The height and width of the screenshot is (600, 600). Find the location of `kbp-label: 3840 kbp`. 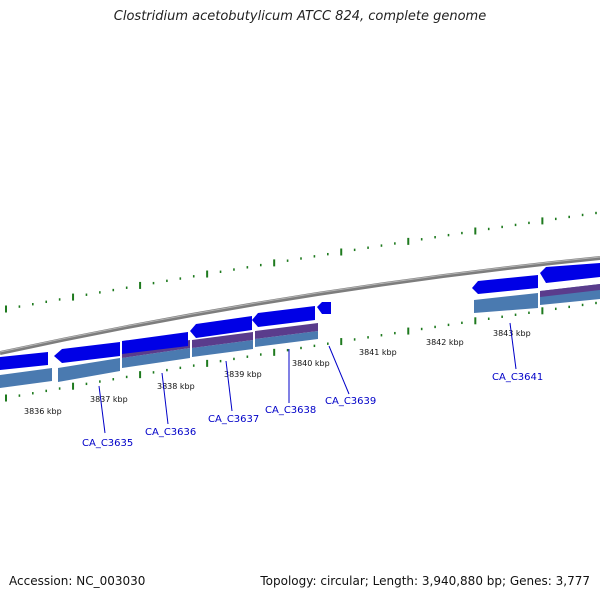

kbp-label: 3840 kbp is located at coordinates (311, 363).